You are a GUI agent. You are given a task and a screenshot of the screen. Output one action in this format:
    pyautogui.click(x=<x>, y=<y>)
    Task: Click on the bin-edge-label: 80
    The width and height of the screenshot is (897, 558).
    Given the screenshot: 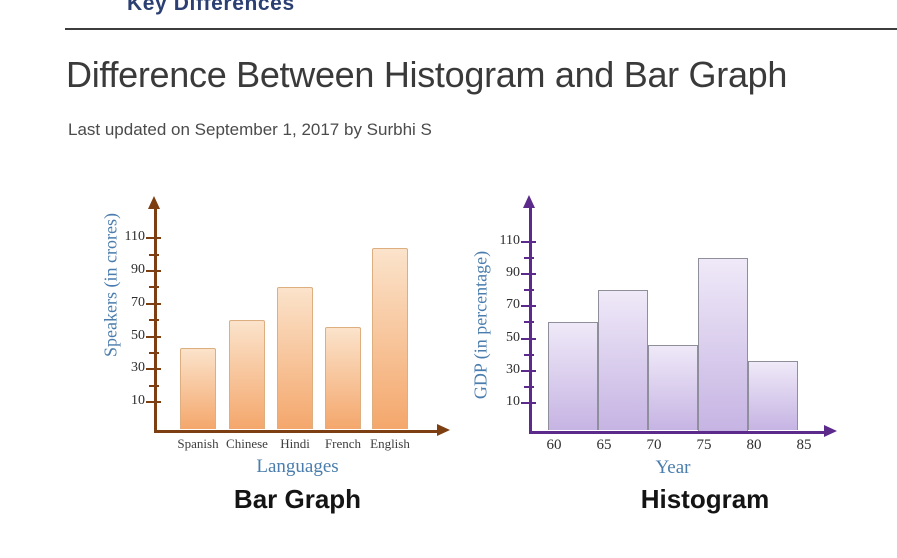 What is the action you would take?
    pyautogui.click(x=754, y=445)
    